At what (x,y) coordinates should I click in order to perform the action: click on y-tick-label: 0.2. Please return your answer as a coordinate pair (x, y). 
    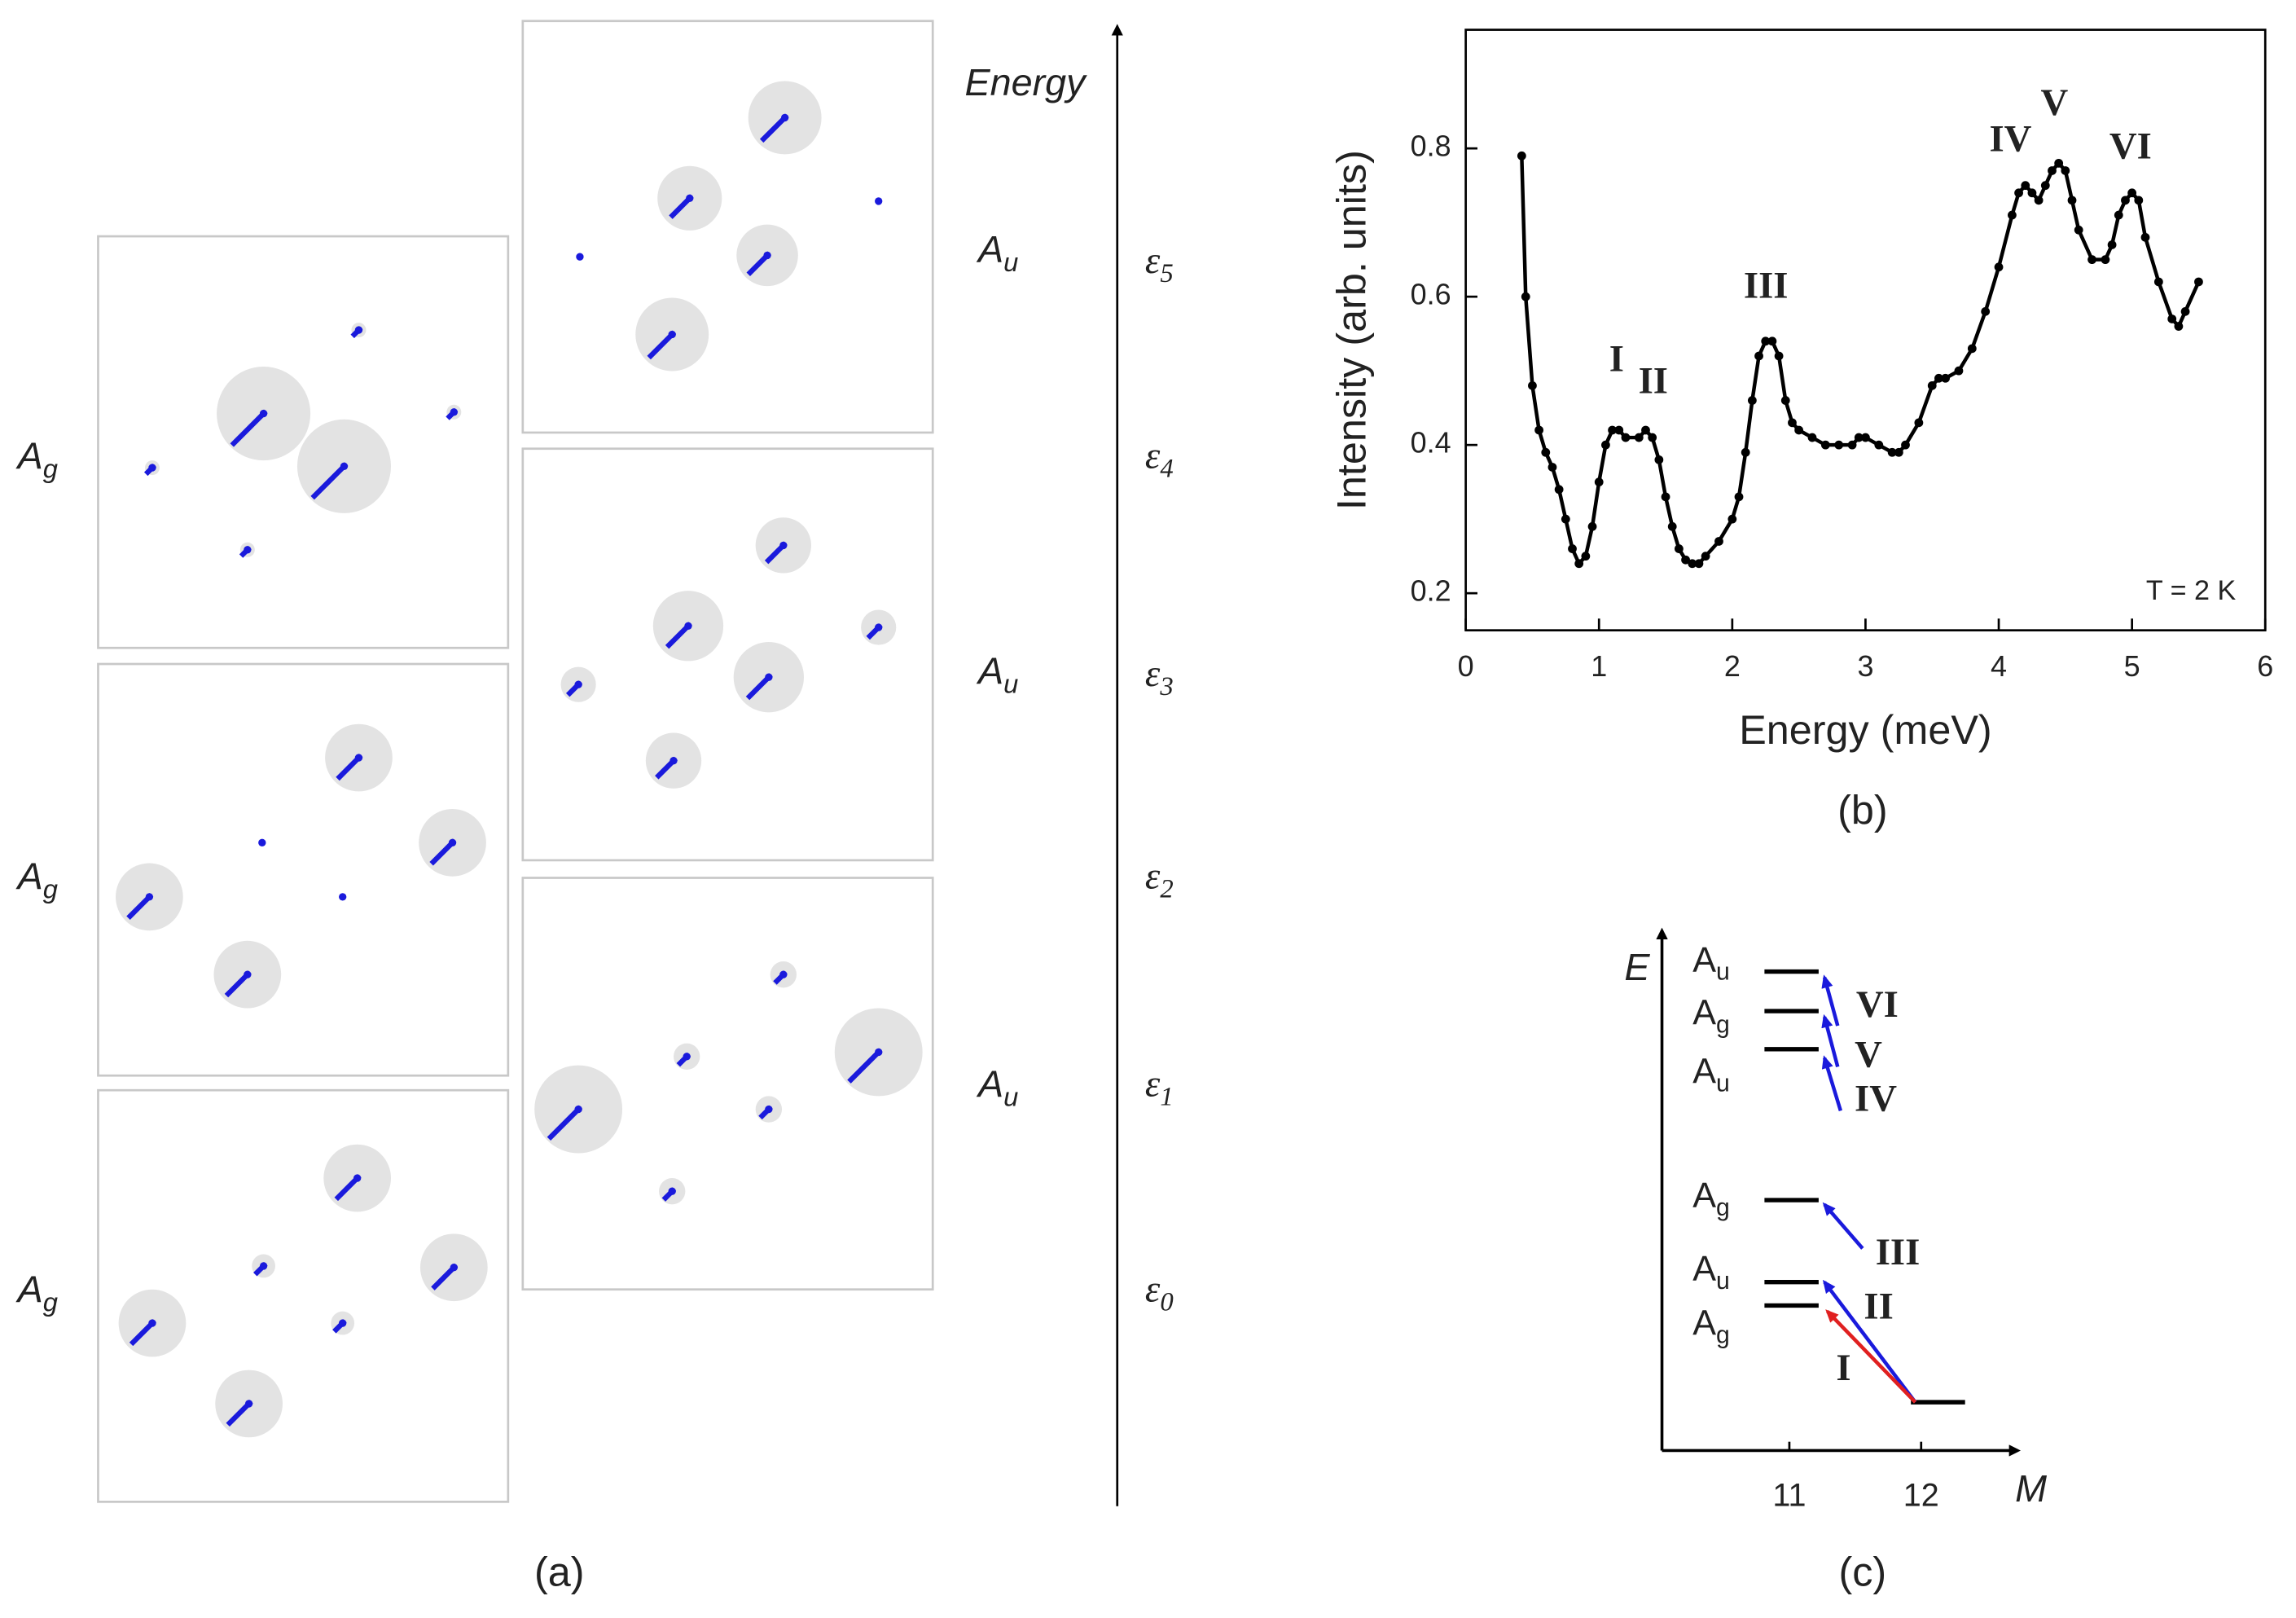
    Looking at the image, I should click on (1431, 591).